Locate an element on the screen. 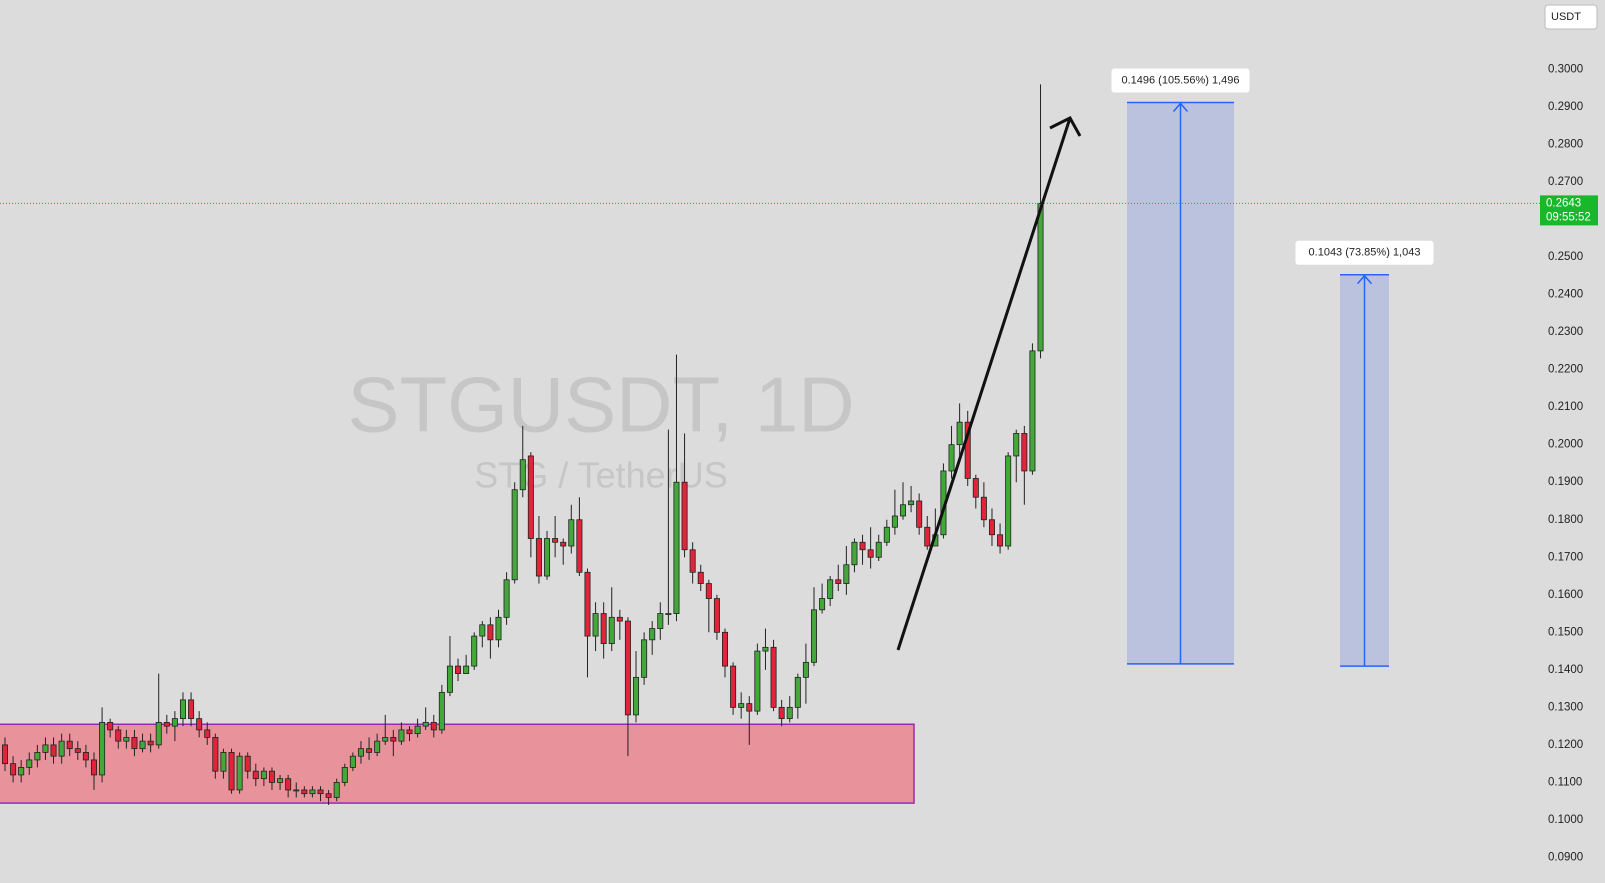 The height and width of the screenshot is (883, 1605). y-tick-label: 0.2300 is located at coordinates (1565, 332).